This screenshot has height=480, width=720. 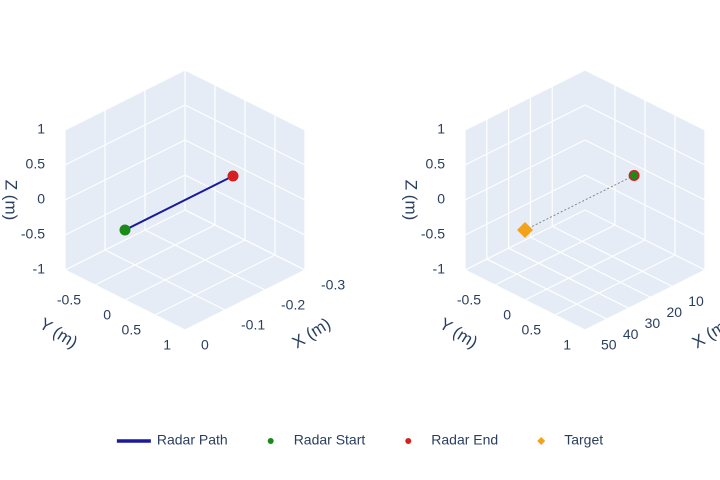 I want to click on x-tick-label: 40, so click(x=631, y=334).